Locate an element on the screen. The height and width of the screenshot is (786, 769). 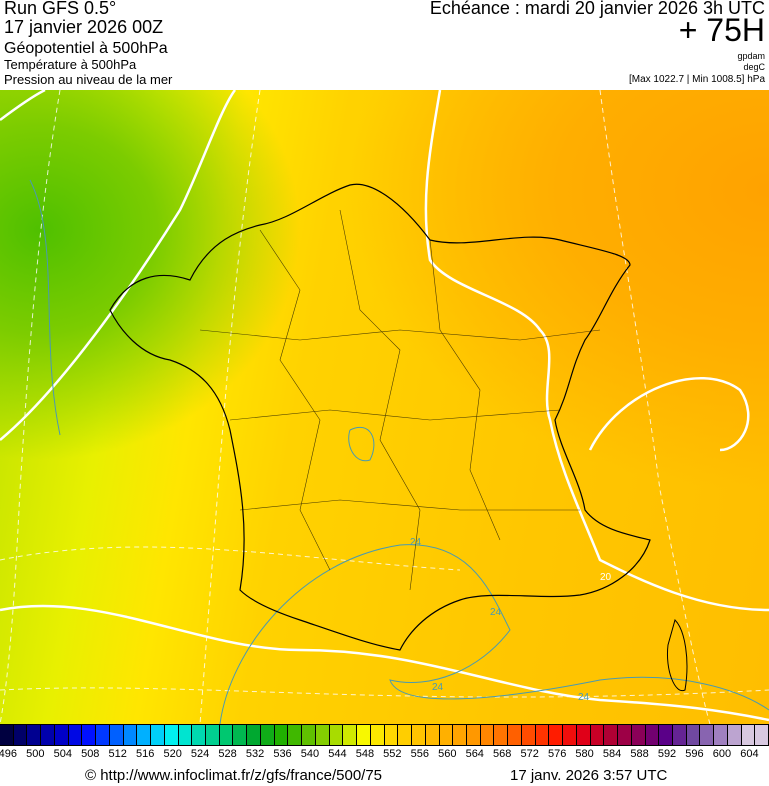
field-temperature: Température à 500hPa is located at coordinates (70, 64).